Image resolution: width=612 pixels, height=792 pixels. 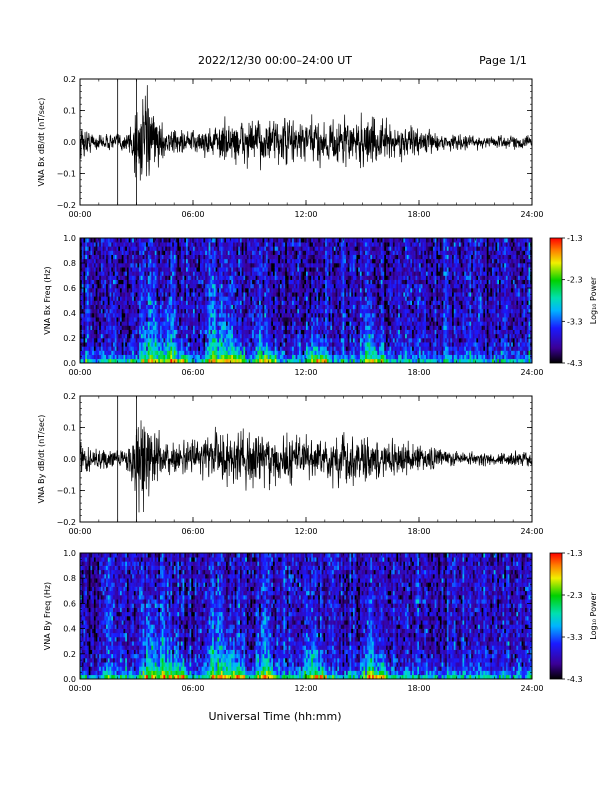 What do you see at coordinates (69, 79) in the screenshot?
I see `y-tick-label: 0.2` at bounding box center [69, 79].